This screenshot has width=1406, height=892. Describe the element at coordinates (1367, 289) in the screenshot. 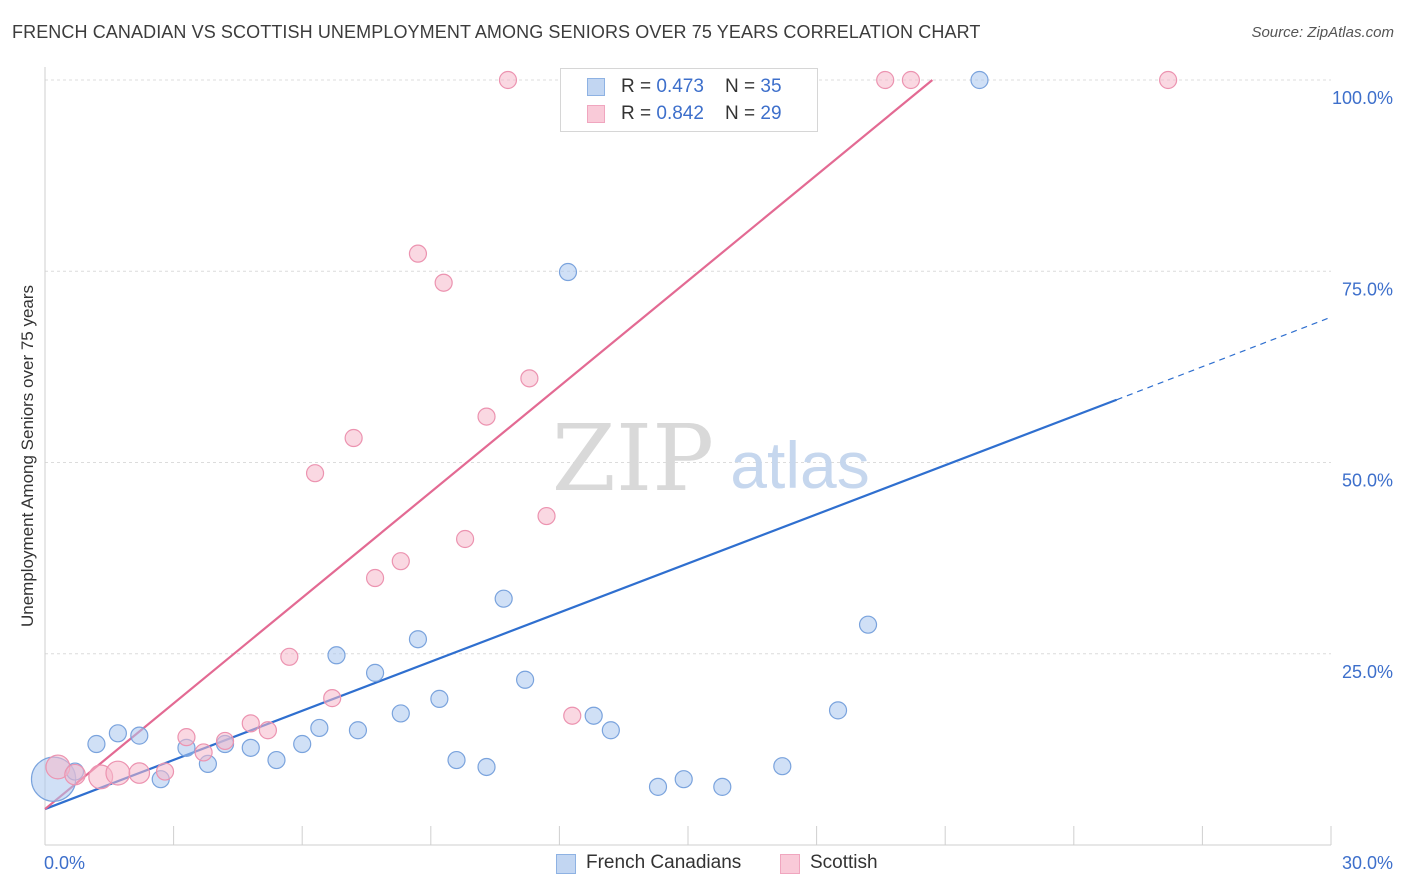

I see `y-tick-label: 75.0%` at that location.